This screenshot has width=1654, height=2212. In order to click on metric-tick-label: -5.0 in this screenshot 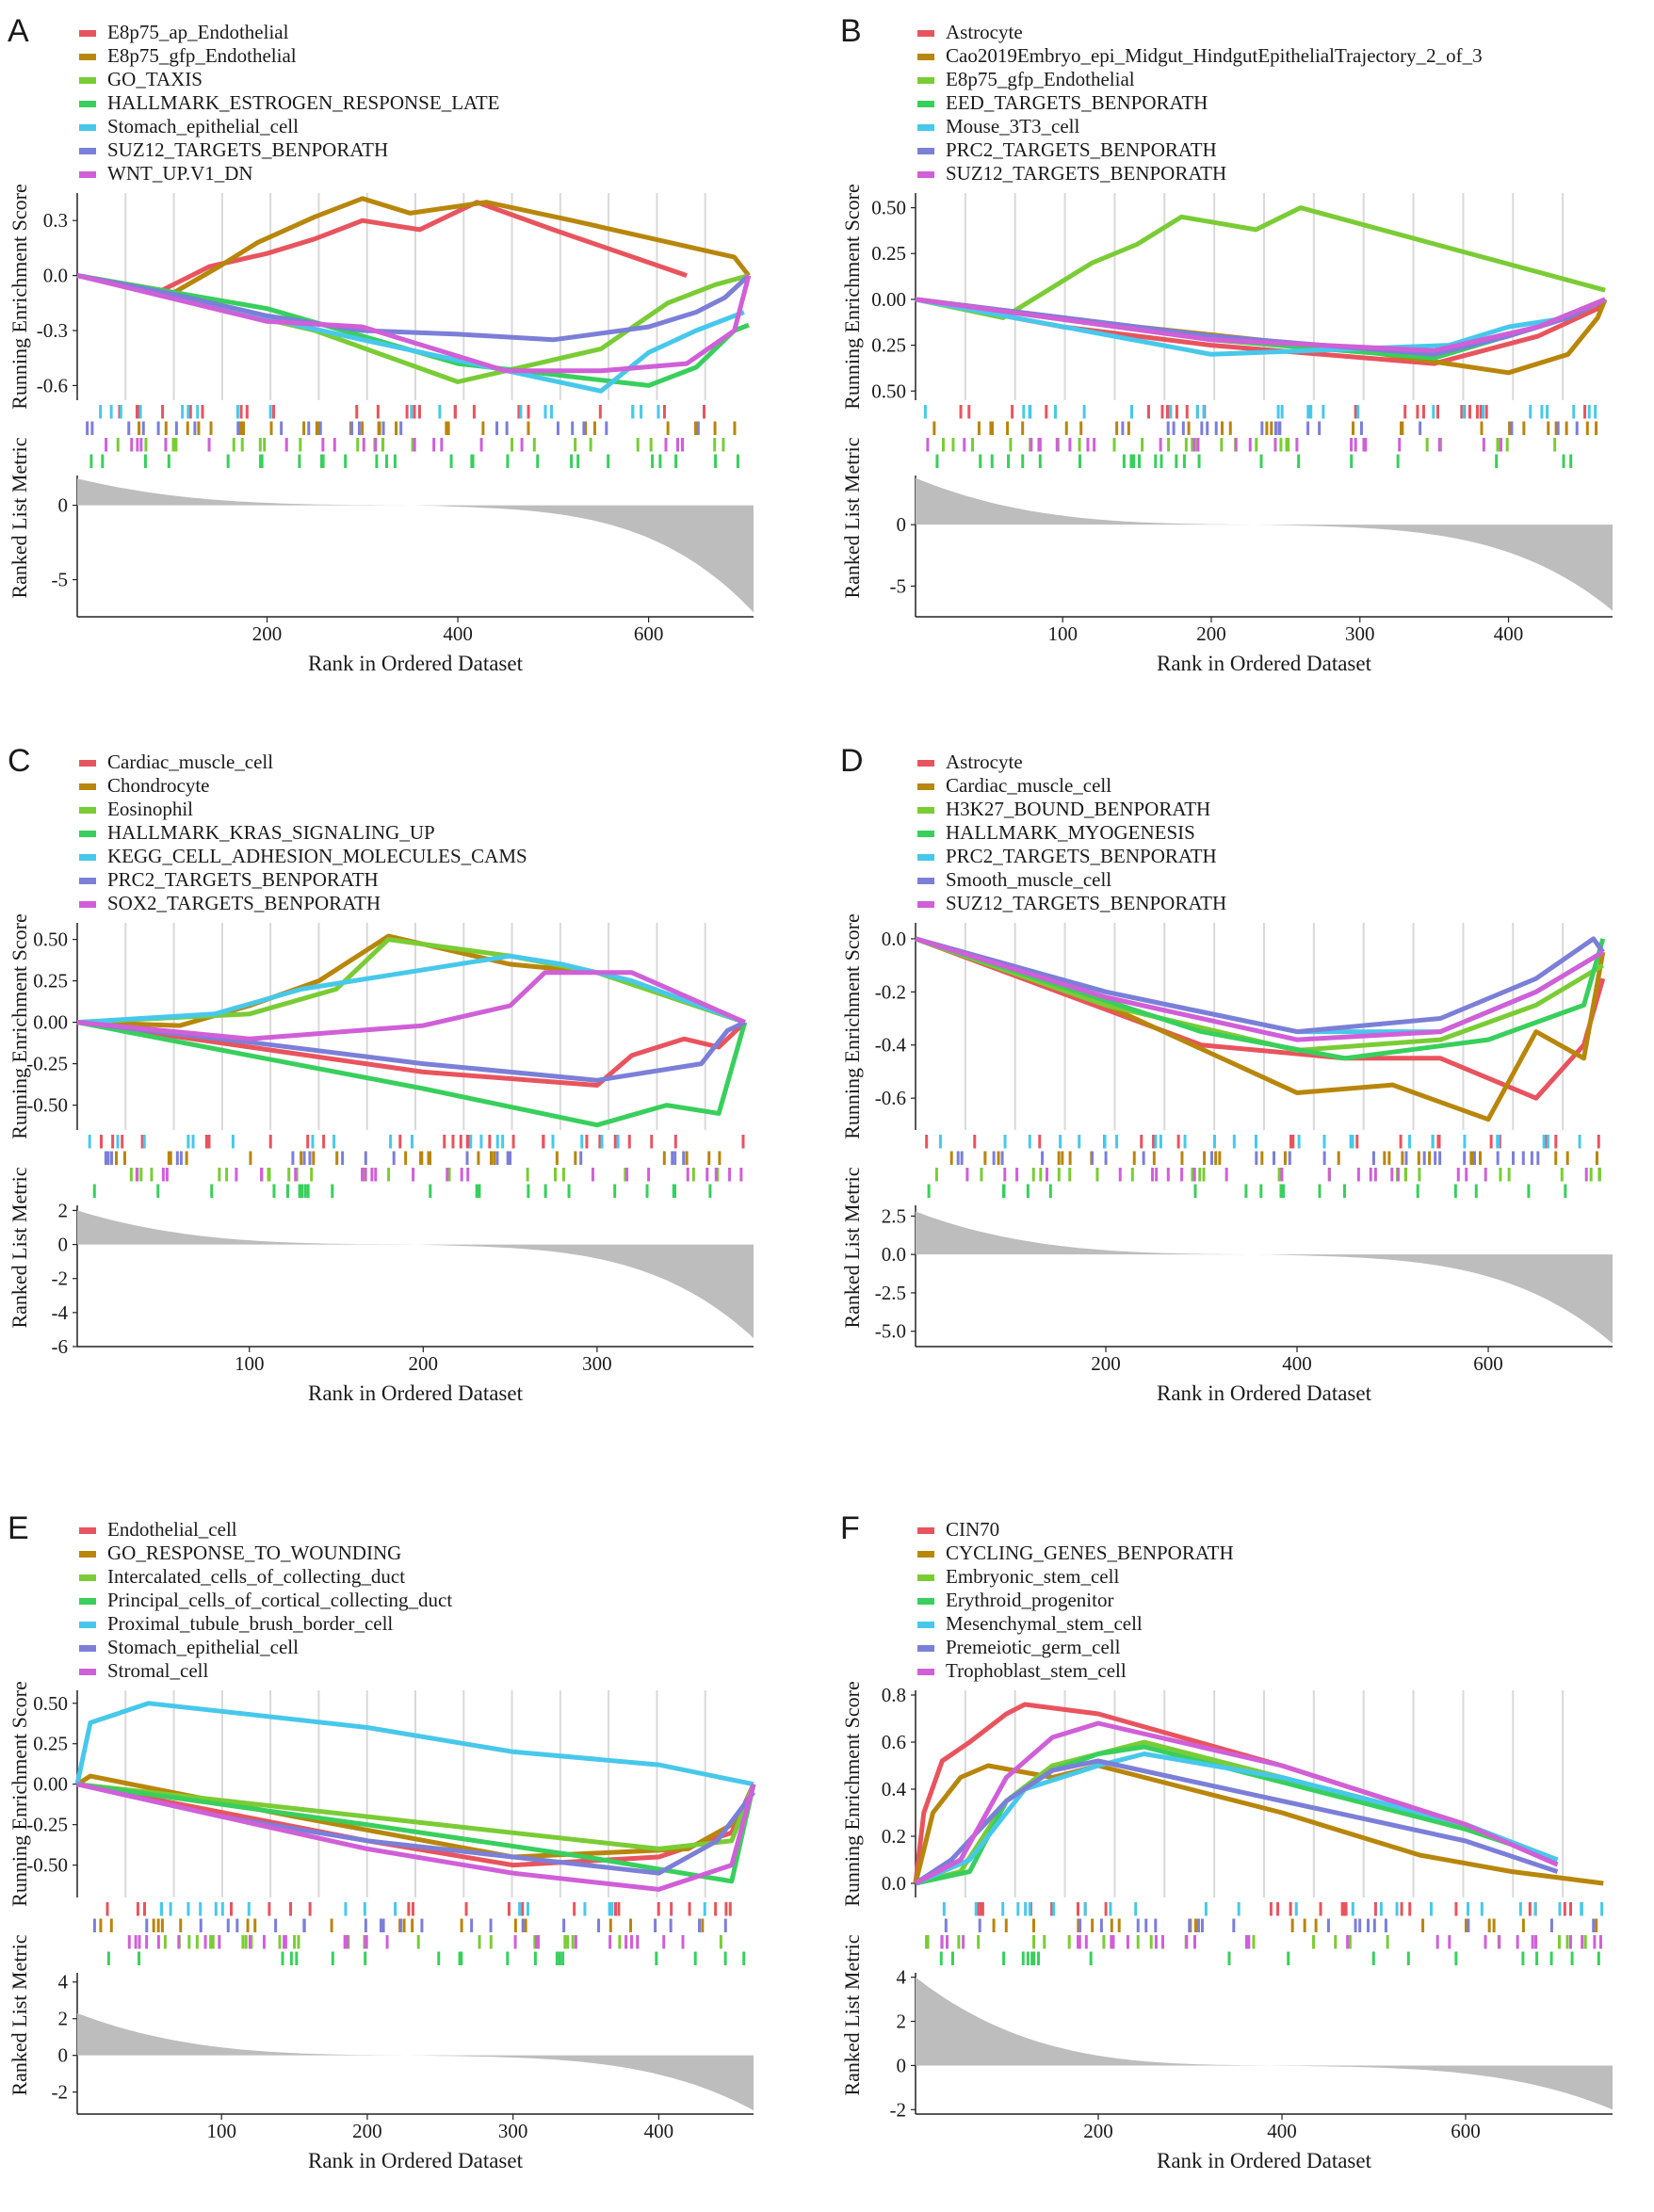, I will do `click(890, 1331)`.